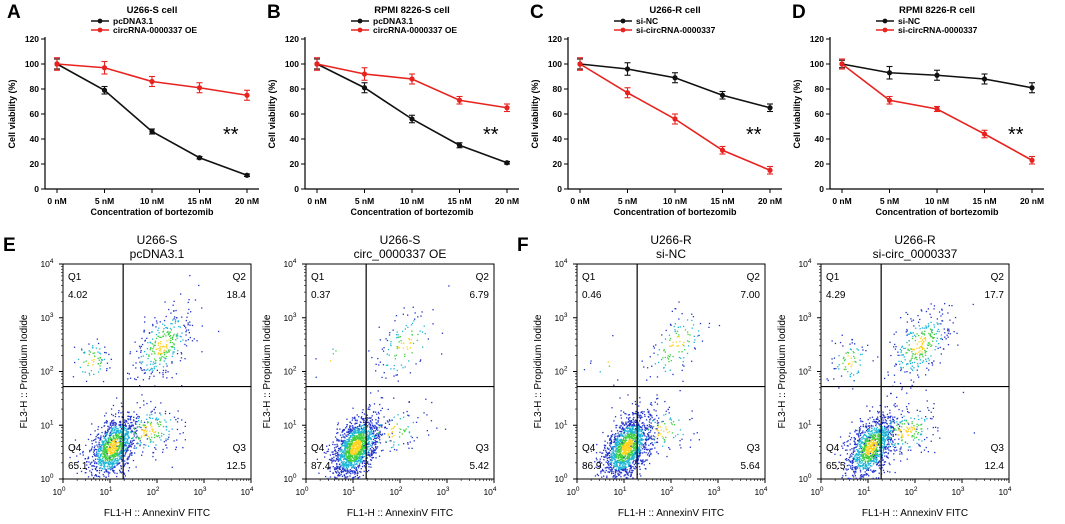 The image size is (1065, 524). Describe the element at coordinates (400, 240) in the screenshot. I see `flow-title-line1: U266-S` at that location.